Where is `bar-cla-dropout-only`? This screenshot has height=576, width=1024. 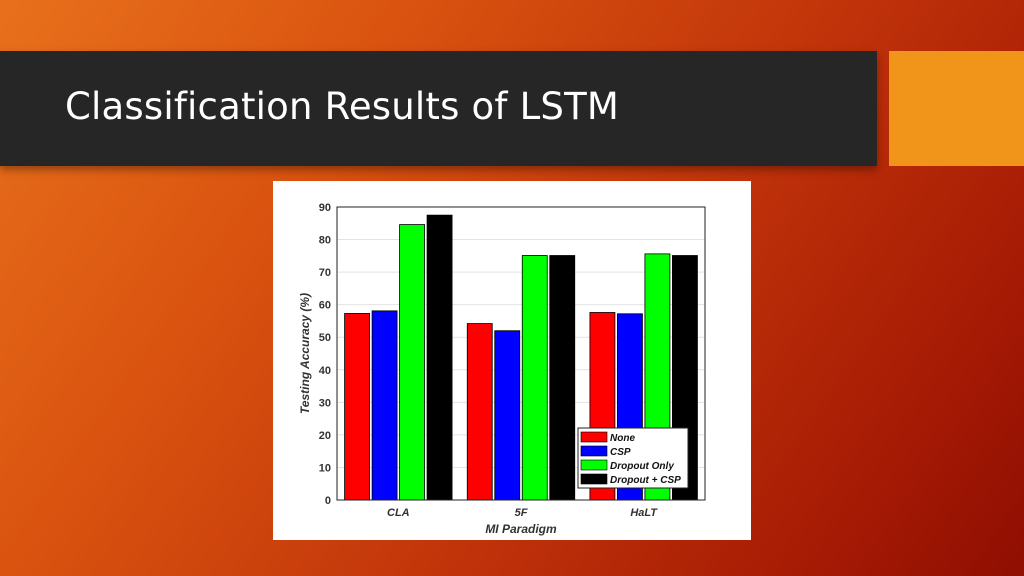
bar-cla-dropout-only is located at coordinates (412, 362).